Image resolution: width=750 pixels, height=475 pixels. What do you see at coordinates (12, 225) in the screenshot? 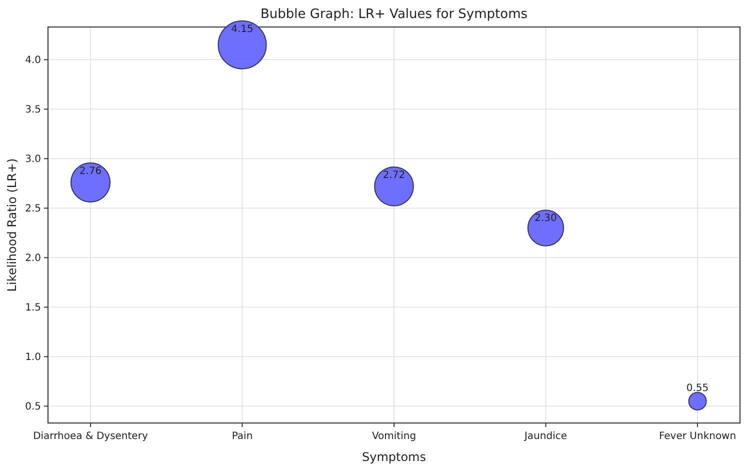
I see `y-axis-title: Likelihood Ratio (LR+)` at bounding box center [12, 225].